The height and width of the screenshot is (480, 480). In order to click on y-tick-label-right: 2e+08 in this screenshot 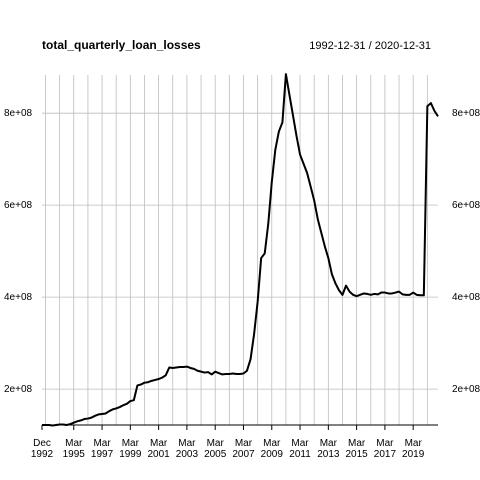, I will do `click(466, 389)`.